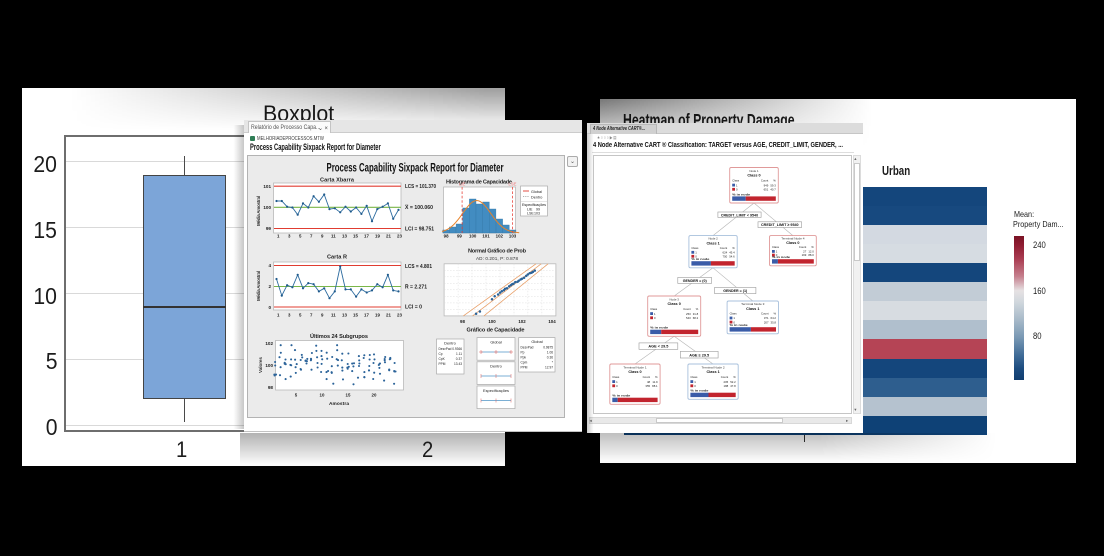 The image size is (1104, 556). I want to click on svg-text: Últimos 24 Subgrupos, so click(339, 336).